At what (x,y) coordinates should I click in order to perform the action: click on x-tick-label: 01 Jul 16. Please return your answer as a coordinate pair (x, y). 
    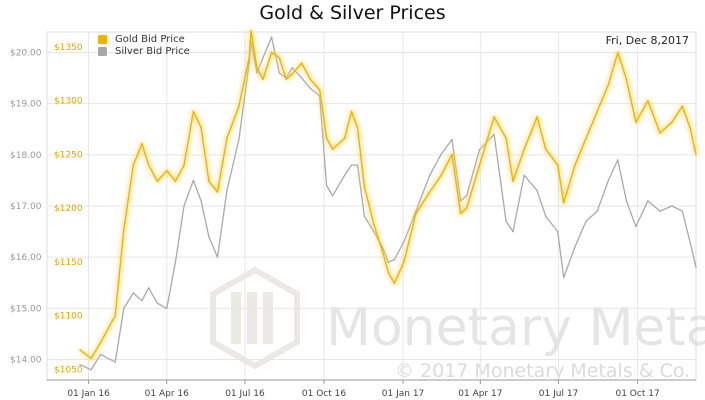
    Looking at the image, I should click on (245, 394).